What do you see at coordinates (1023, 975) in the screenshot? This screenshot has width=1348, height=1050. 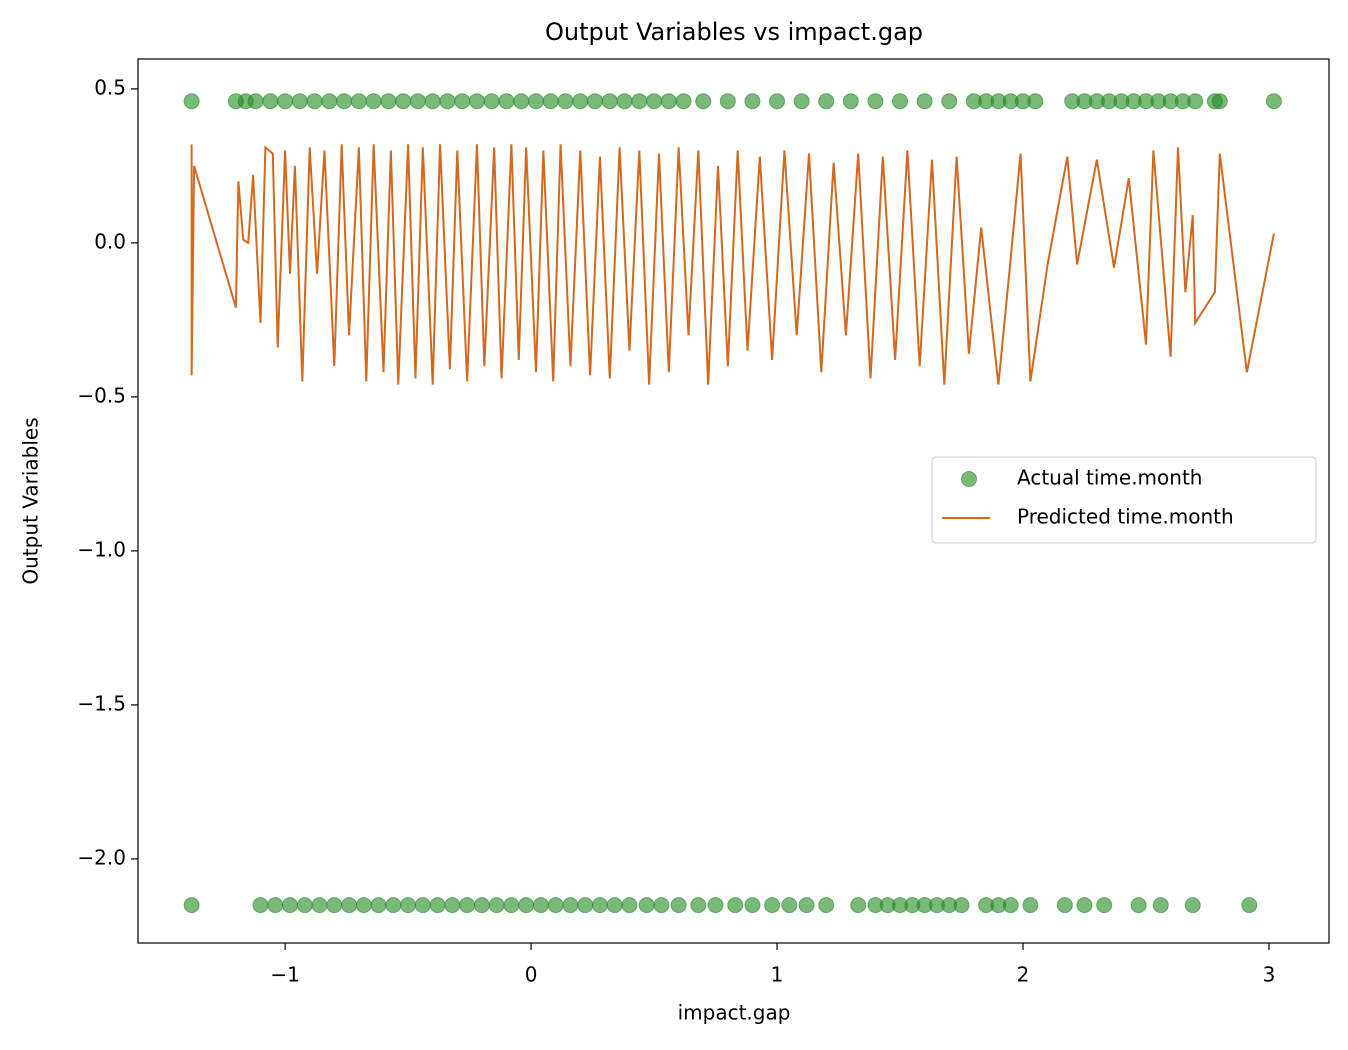 I see `x-tick-label: 2` at bounding box center [1023, 975].